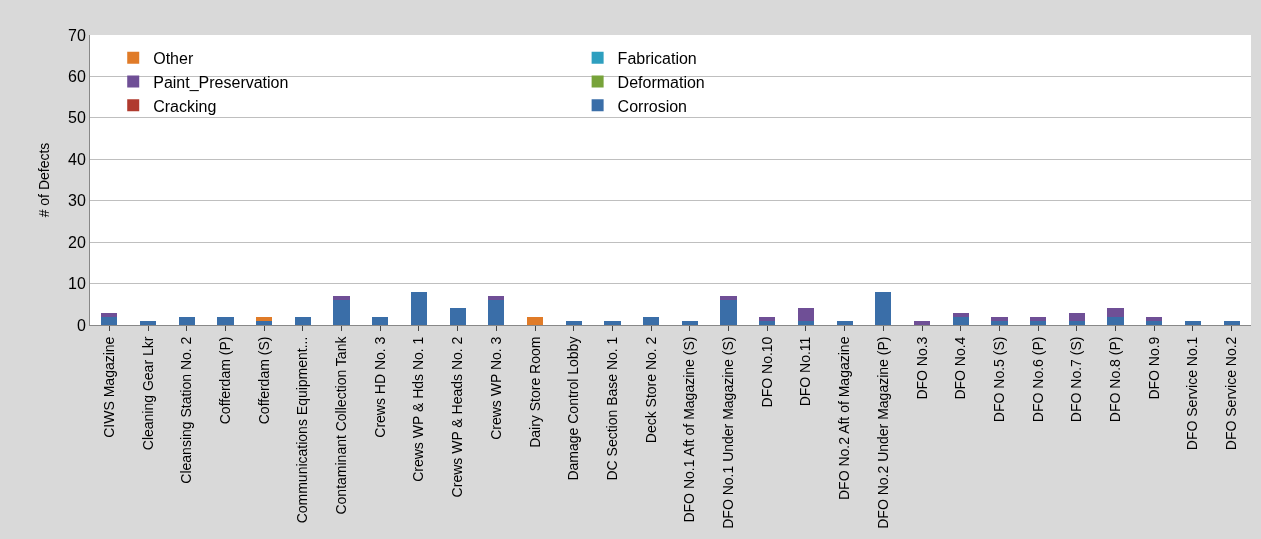 Image resolution: width=1261 pixels, height=539 pixels. I want to click on x-tick-label: DFO No.1 Aft of Magazine (S), so click(689, 429).